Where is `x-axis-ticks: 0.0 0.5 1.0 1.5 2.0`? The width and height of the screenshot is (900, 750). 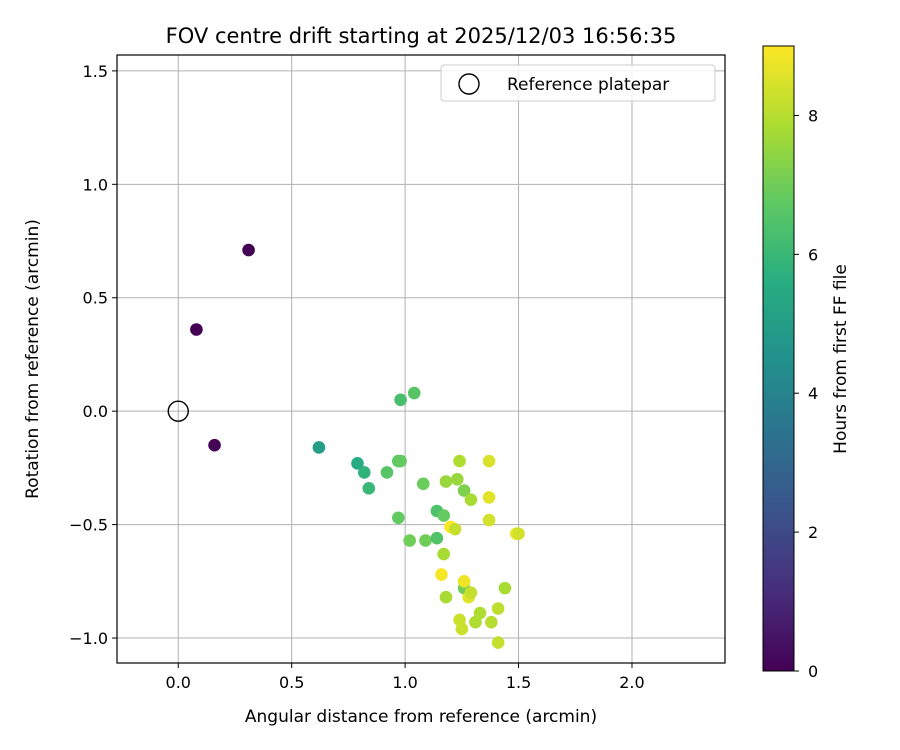 x-axis-ticks: 0.0 0.5 1.0 1.5 2.0 is located at coordinates (405, 677).